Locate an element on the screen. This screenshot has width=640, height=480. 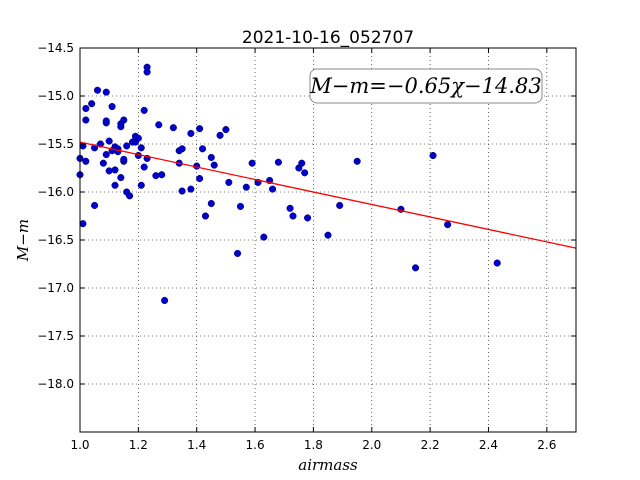
y-tick-label: −16.0 is located at coordinates (55, 192).